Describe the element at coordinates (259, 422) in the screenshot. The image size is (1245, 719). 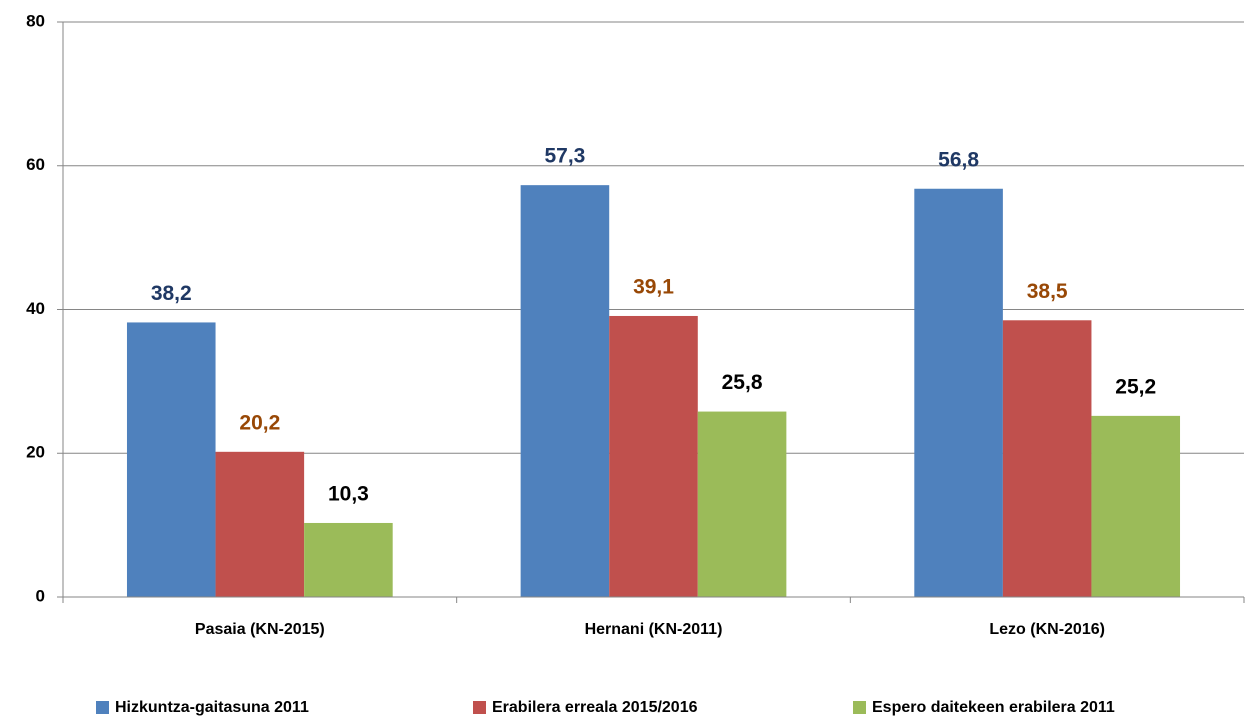
I see `value-label: 20,2` at that location.